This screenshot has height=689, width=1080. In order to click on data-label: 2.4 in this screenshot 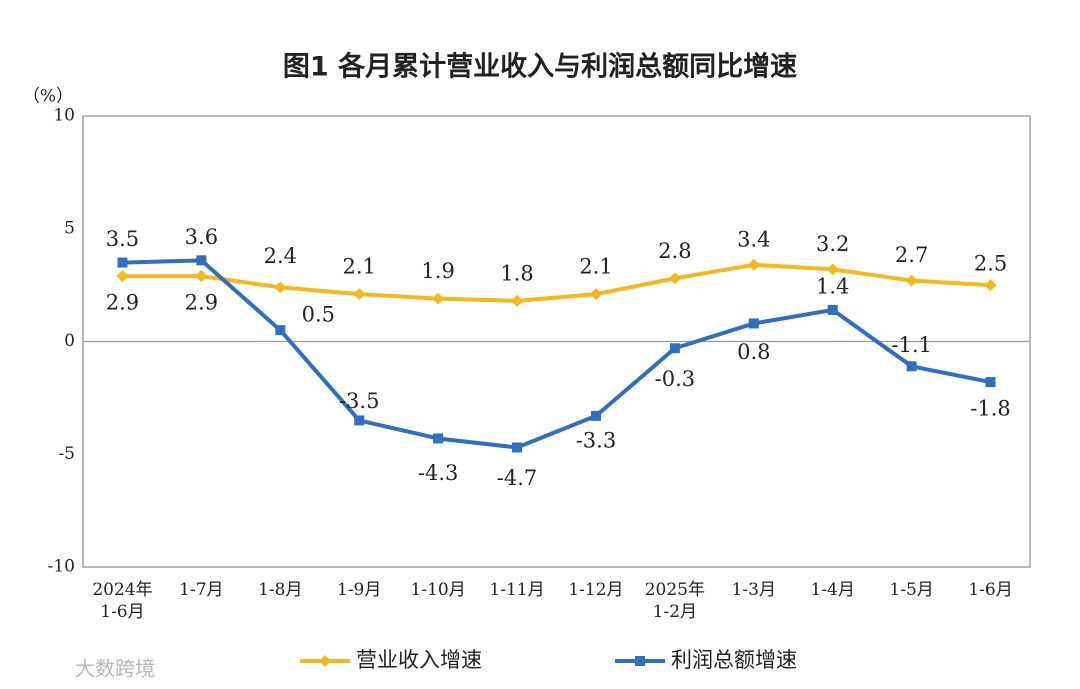, I will do `click(280, 256)`.